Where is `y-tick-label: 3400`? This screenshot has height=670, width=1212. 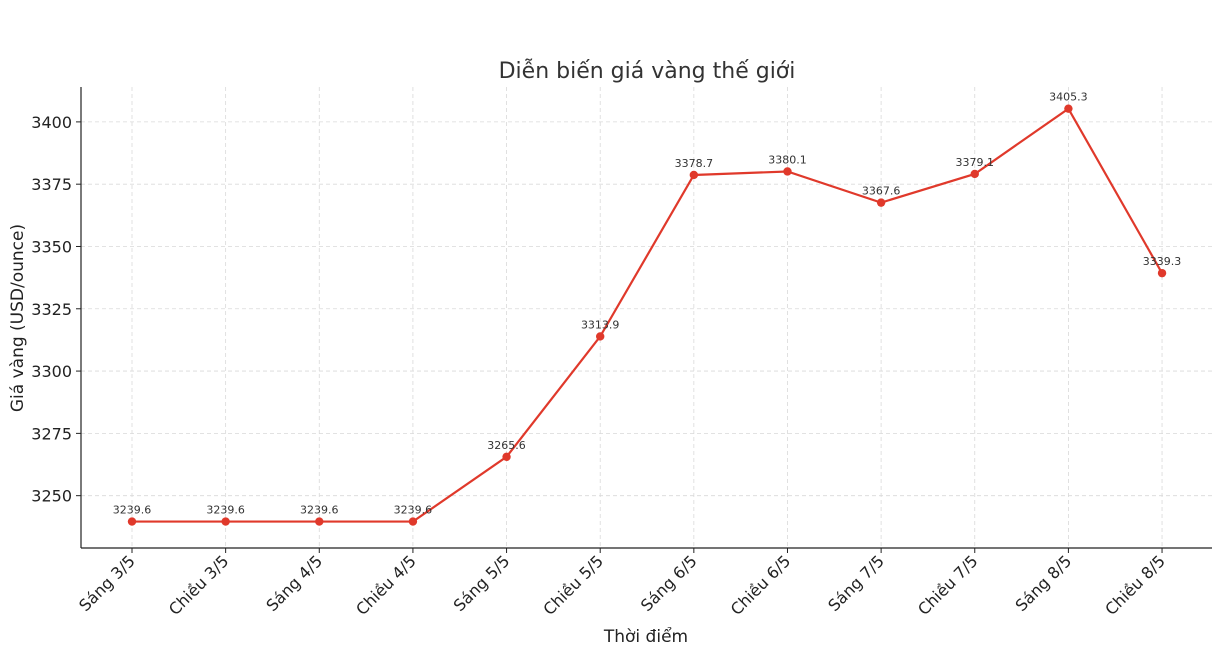 y-tick-label: 3400 is located at coordinates (51, 122).